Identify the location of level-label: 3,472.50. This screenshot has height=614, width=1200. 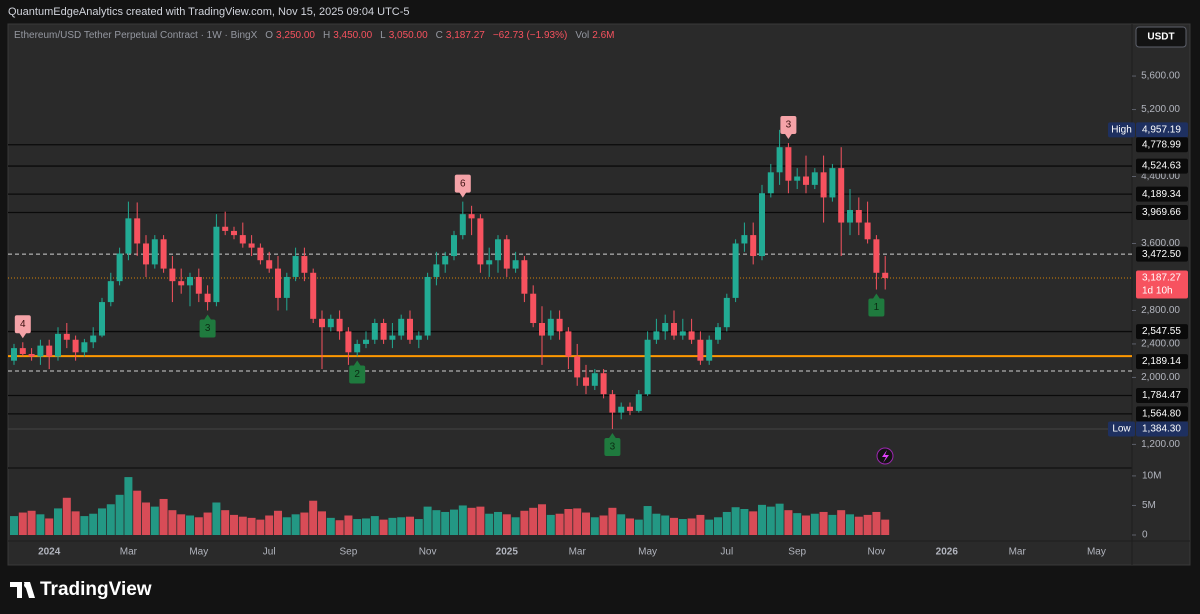
(1161, 254).